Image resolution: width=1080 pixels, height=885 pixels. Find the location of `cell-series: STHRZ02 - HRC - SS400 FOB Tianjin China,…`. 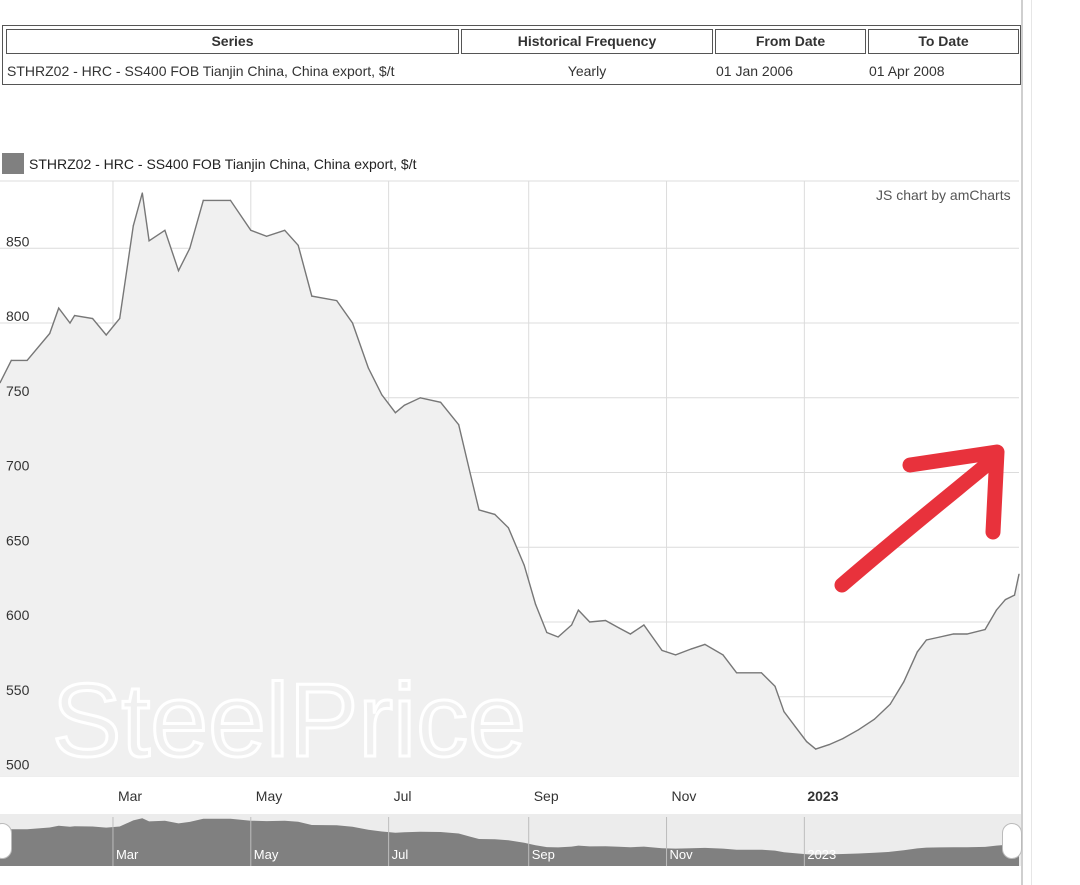

cell-series: STHRZ02 - HRC - SS400 FOB Tianjin China,… is located at coordinates (201, 71).